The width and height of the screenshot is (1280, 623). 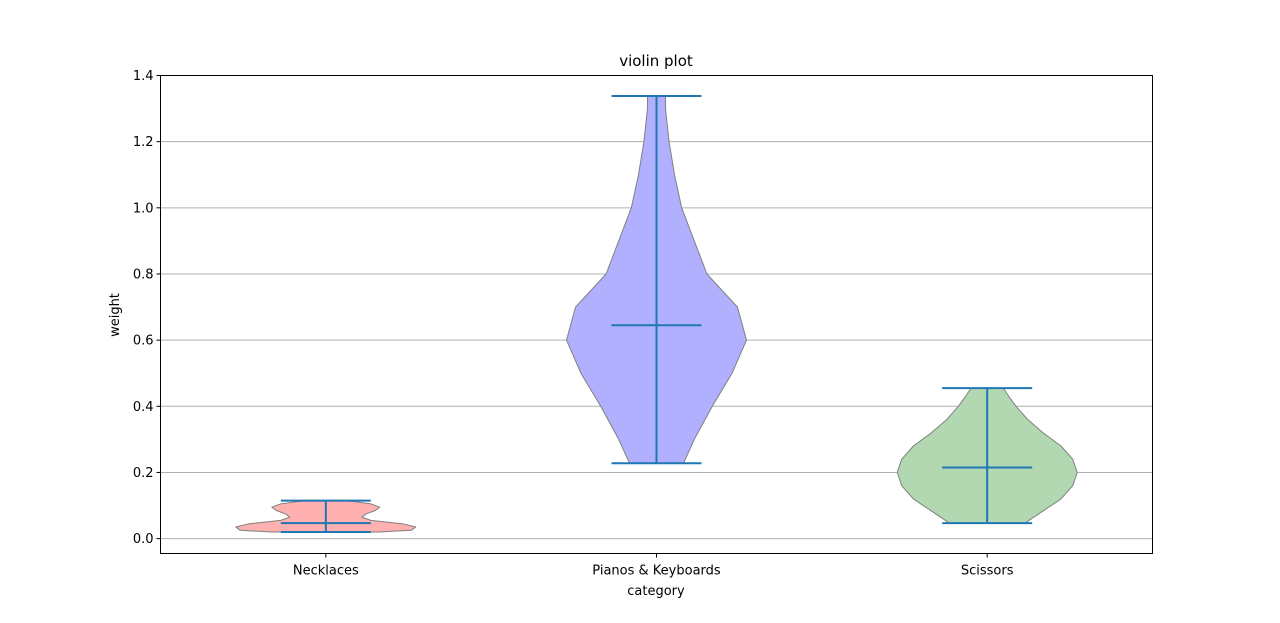 I want to click on y-axis-label: weight, so click(x=115, y=315).